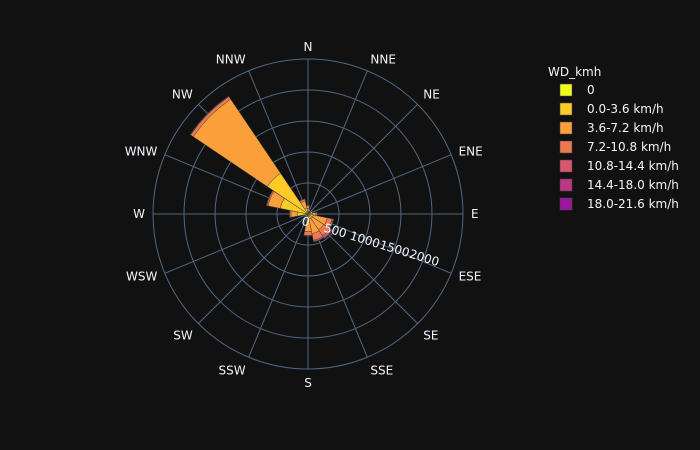 The width and height of the screenshot is (700, 450). Describe the element at coordinates (430, 335) in the screenshot. I see `direction-label-se: SE` at that location.